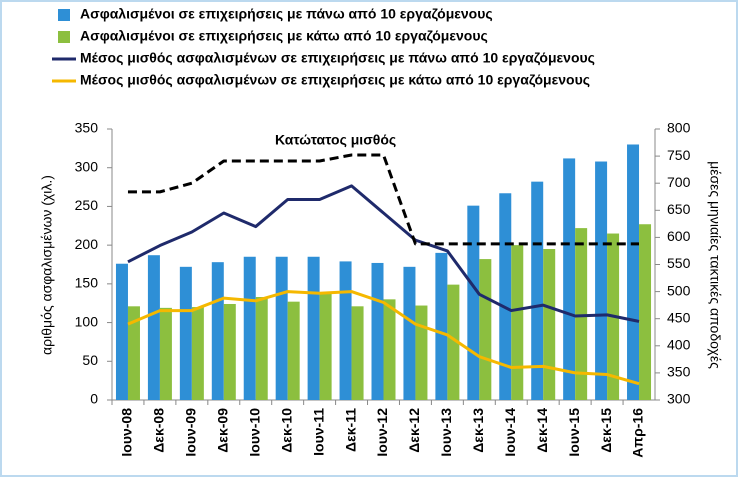 The height and width of the screenshot is (477, 738). What do you see at coordinates (679, 399) in the screenshot?
I see `y2-tick-label: 300` at bounding box center [679, 399].